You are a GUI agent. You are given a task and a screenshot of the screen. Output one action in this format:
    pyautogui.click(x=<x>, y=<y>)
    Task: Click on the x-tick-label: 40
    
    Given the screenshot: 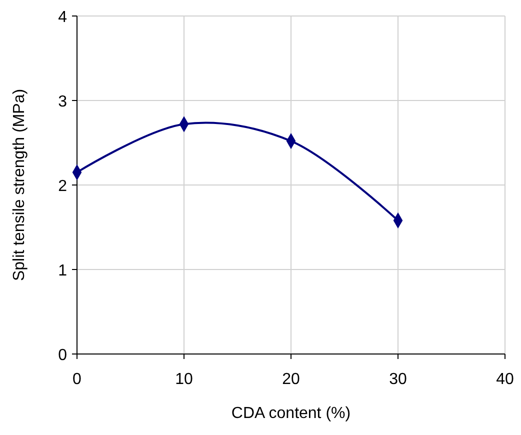 What is the action you would take?
    pyautogui.click(x=505, y=379)
    